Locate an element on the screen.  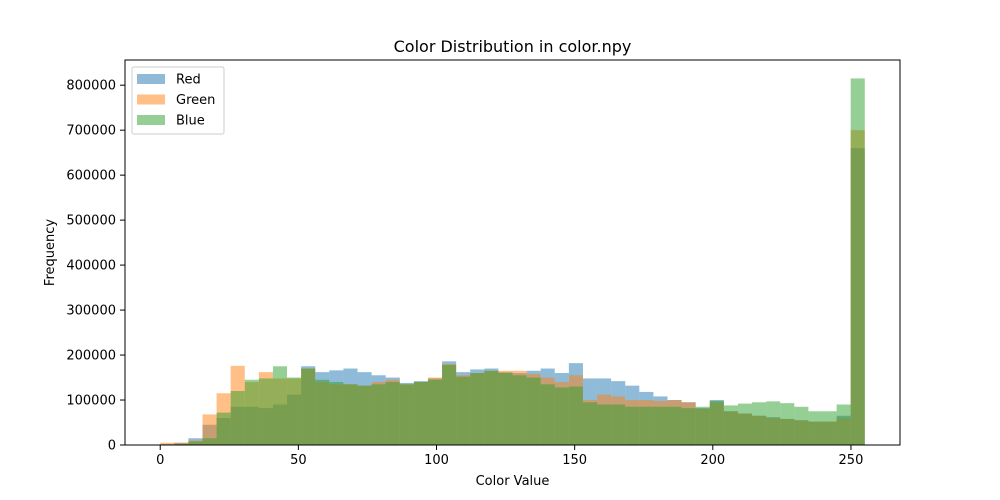
y-tick-label: 500000 is located at coordinates (91, 221).